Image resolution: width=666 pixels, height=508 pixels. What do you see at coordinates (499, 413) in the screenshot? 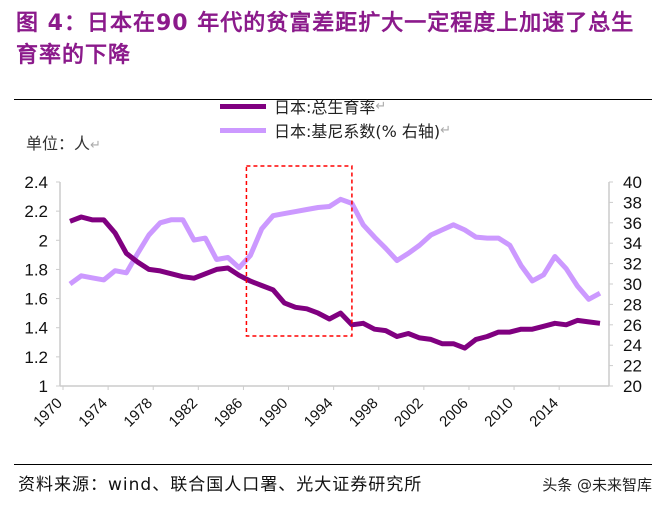
I see `x-tick-label: 2010` at bounding box center [499, 413].